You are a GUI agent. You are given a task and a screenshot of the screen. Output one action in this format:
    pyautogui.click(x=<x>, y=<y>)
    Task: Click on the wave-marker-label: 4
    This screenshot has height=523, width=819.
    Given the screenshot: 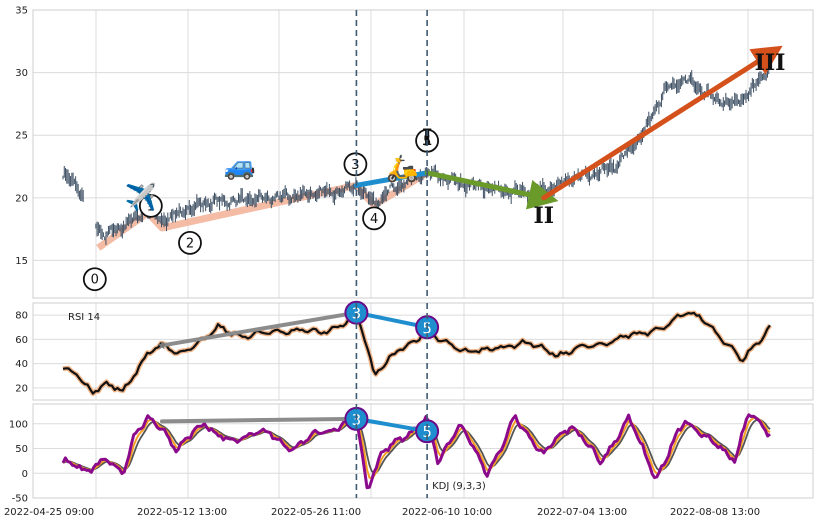 What is the action you would take?
    pyautogui.click(x=374, y=219)
    